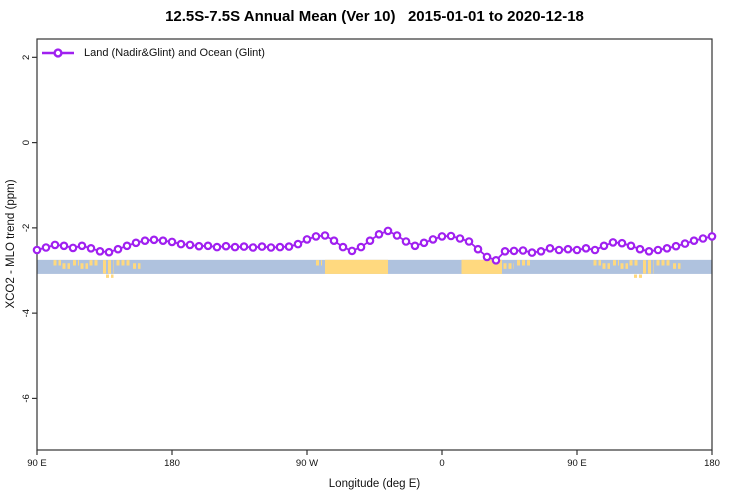 The image size is (750, 500). I want to click on legend-marker-icon, so click(58, 53).